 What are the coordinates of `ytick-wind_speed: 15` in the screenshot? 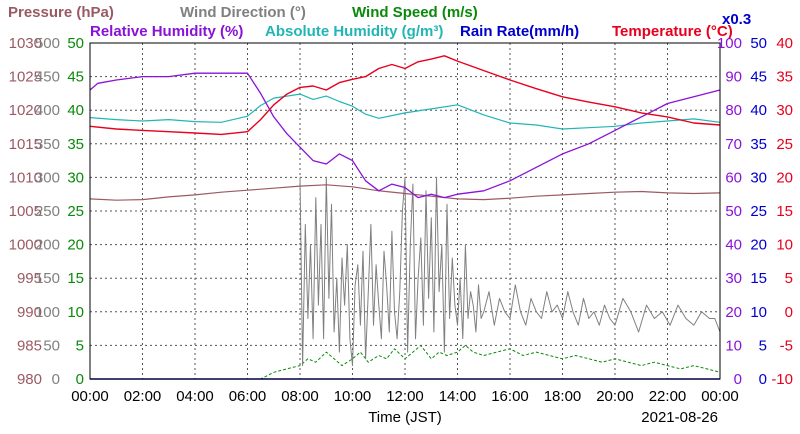 It's located at (75, 278).